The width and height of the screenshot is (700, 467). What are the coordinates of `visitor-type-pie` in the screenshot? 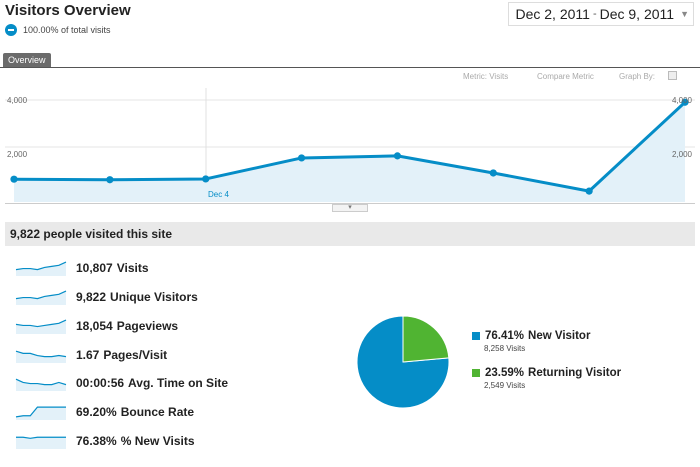 It's located at (403, 362).